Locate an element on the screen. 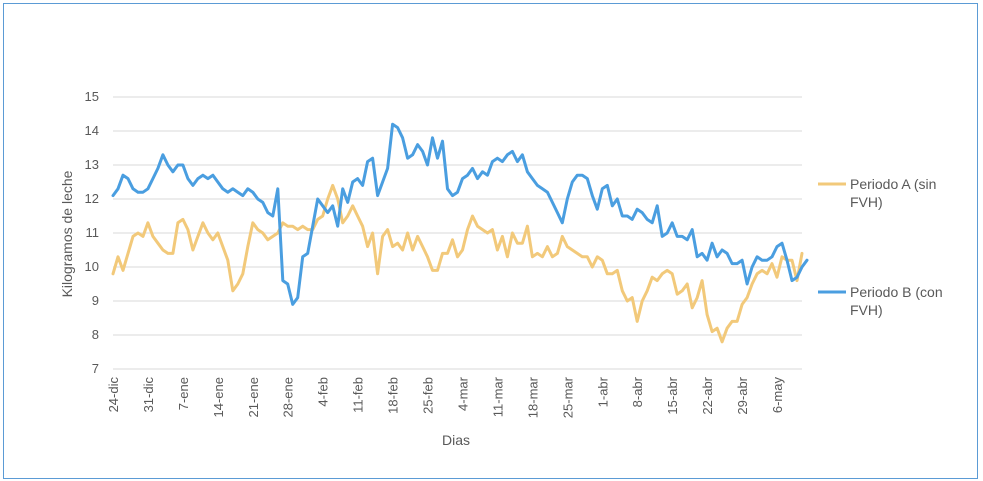  x-tick-label: 25-feb is located at coordinates (428, 395).